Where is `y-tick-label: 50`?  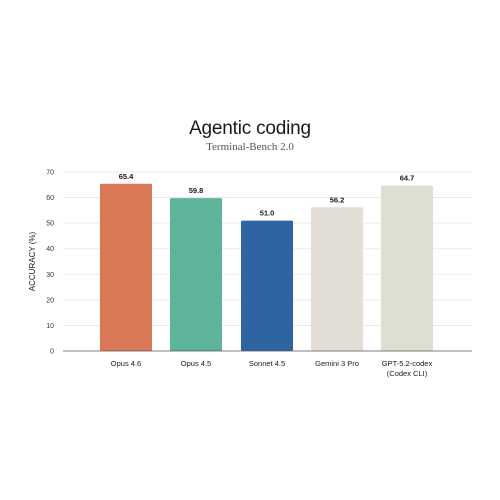
y-tick-label: 50 is located at coordinates (50, 224).